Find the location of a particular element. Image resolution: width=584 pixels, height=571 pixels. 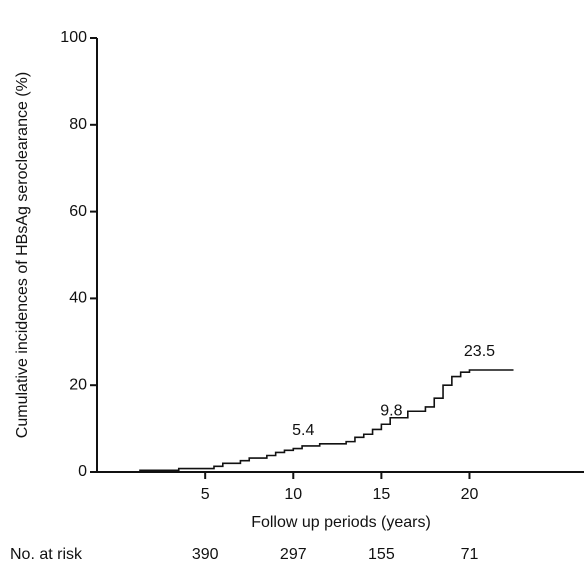

y-tick-label: 40 is located at coordinates (78, 298).